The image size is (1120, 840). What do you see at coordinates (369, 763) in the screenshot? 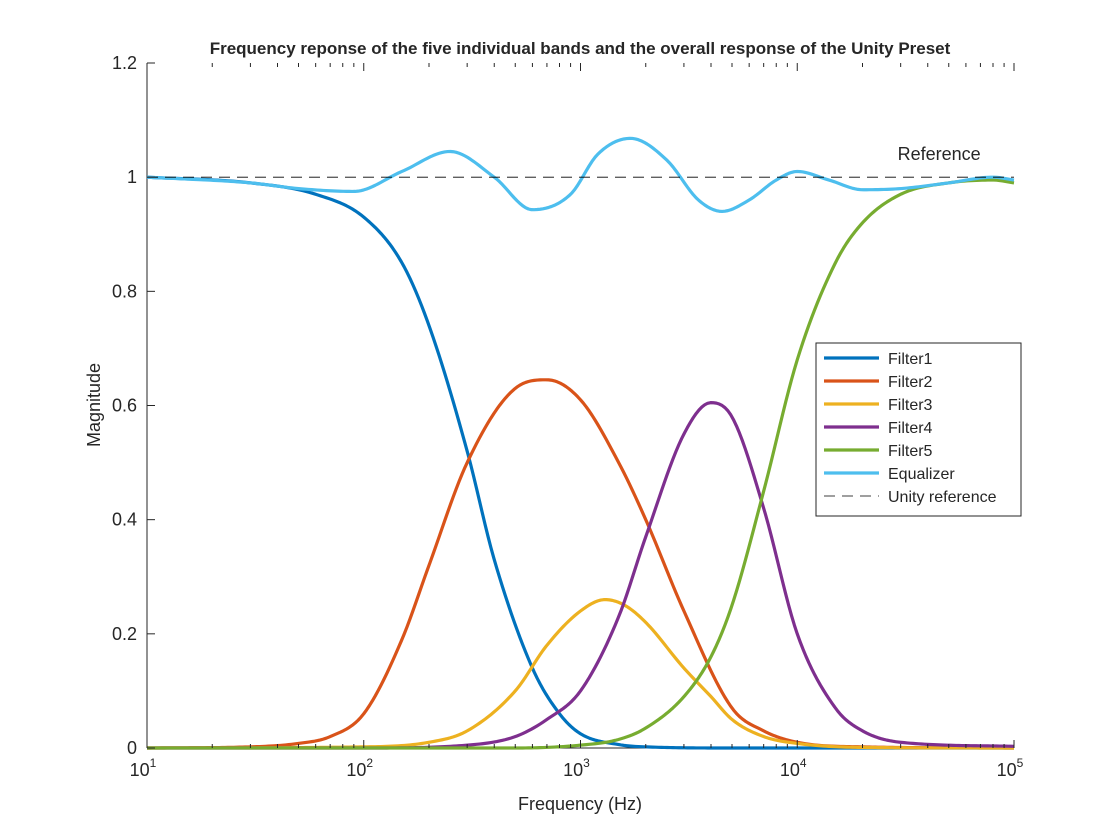
I see `x-tick-label-exponent: 2` at bounding box center [369, 763].